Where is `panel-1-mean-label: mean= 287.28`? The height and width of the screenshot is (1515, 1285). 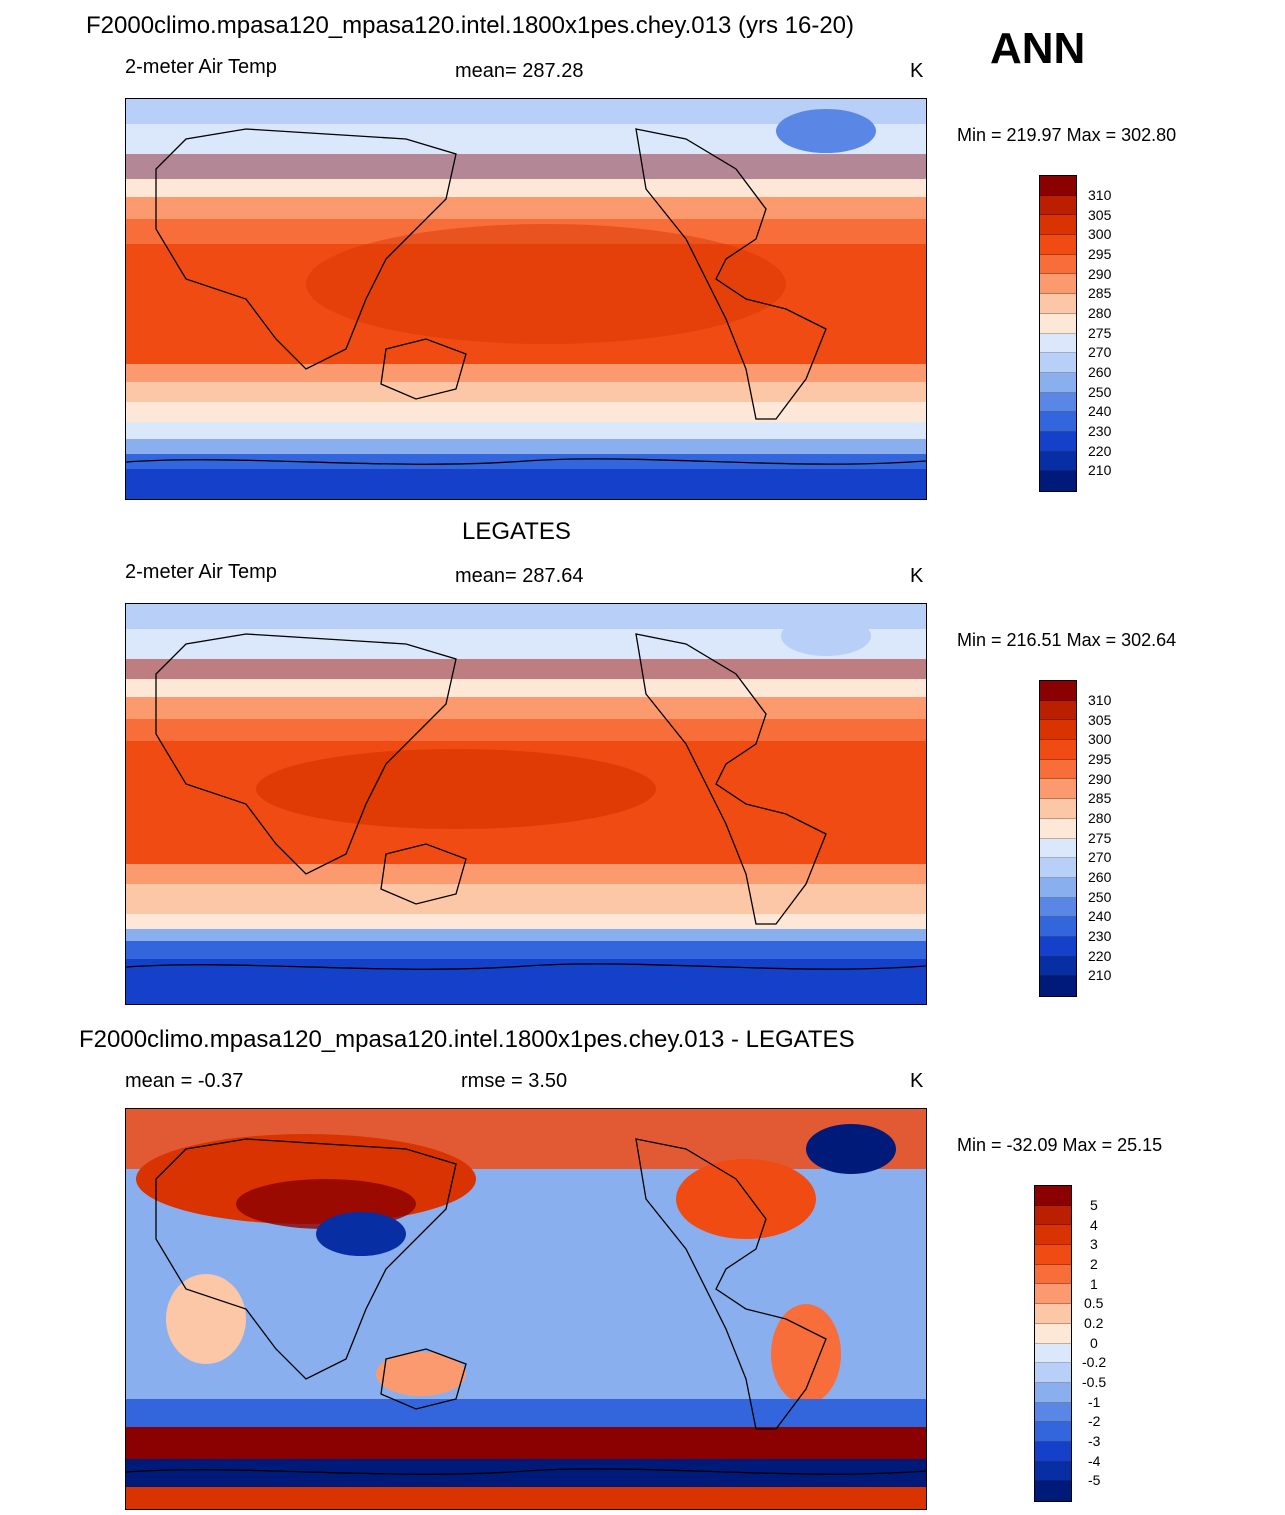
panel-1-mean-label: mean= 287.28 is located at coordinates (519, 71).